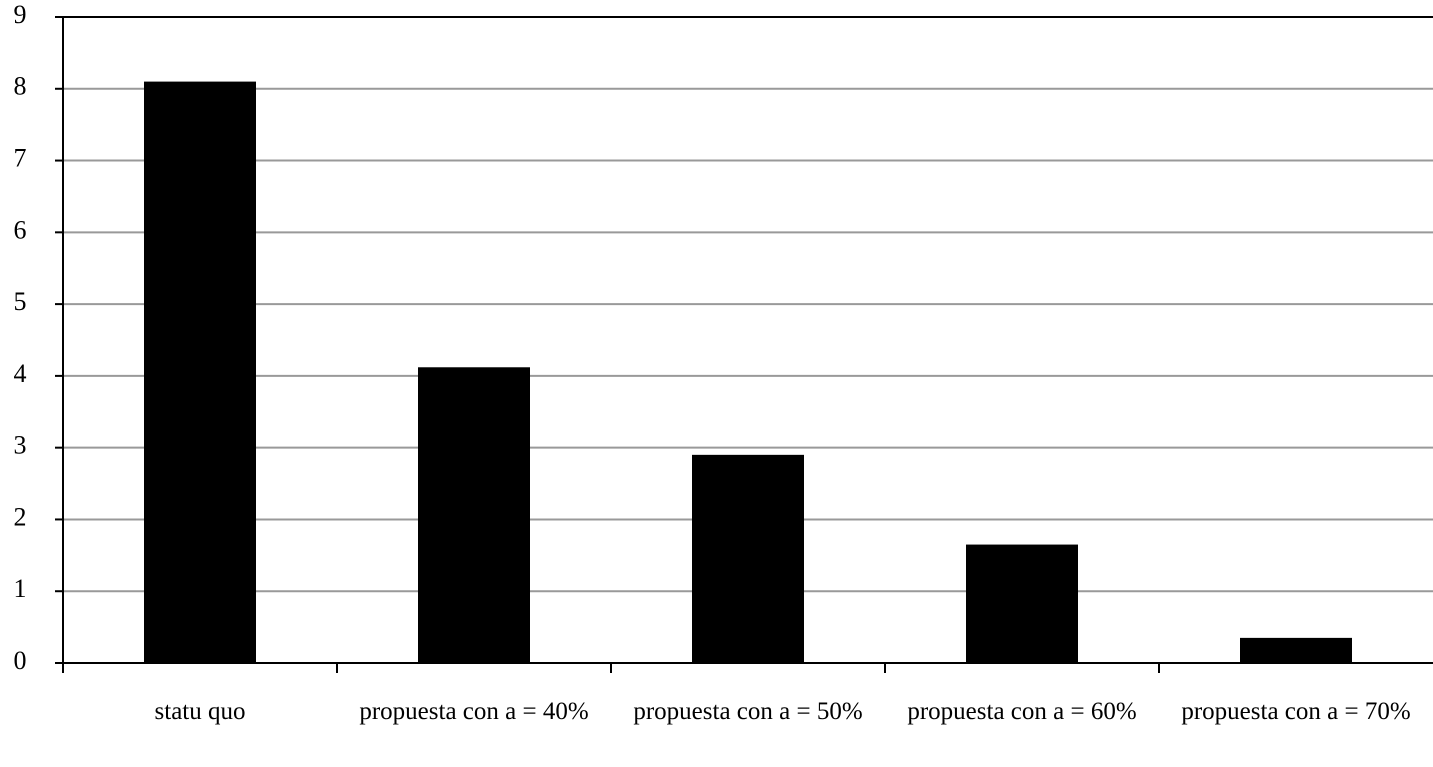  What do you see at coordinates (20, 373) in the screenshot?
I see `y-tick-label: 4` at bounding box center [20, 373].